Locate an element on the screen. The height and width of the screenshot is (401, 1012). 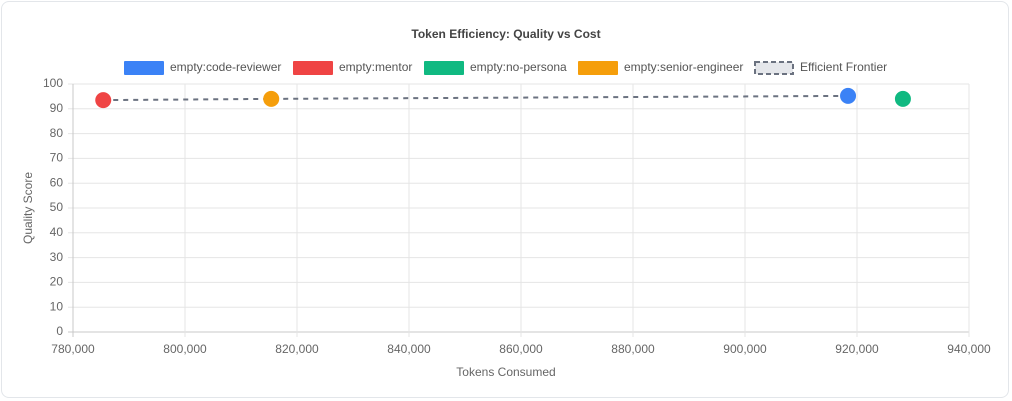
x-tick-label: 940,000 is located at coordinates (969, 349).